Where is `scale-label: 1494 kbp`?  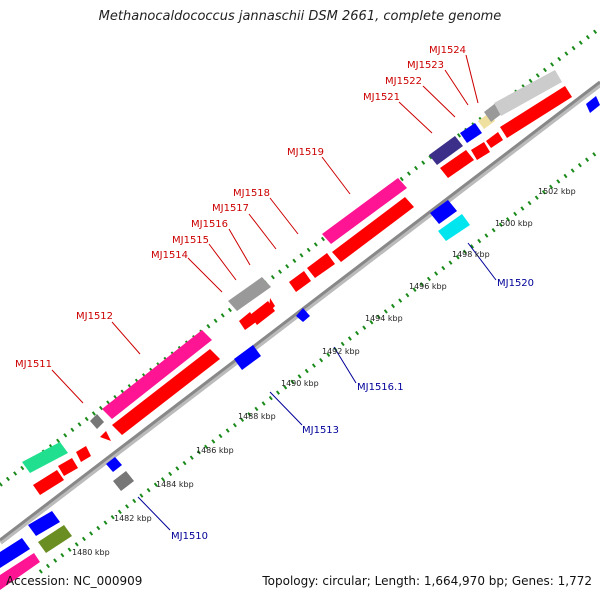
scale-label: 1494 kbp is located at coordinates (384, 318).